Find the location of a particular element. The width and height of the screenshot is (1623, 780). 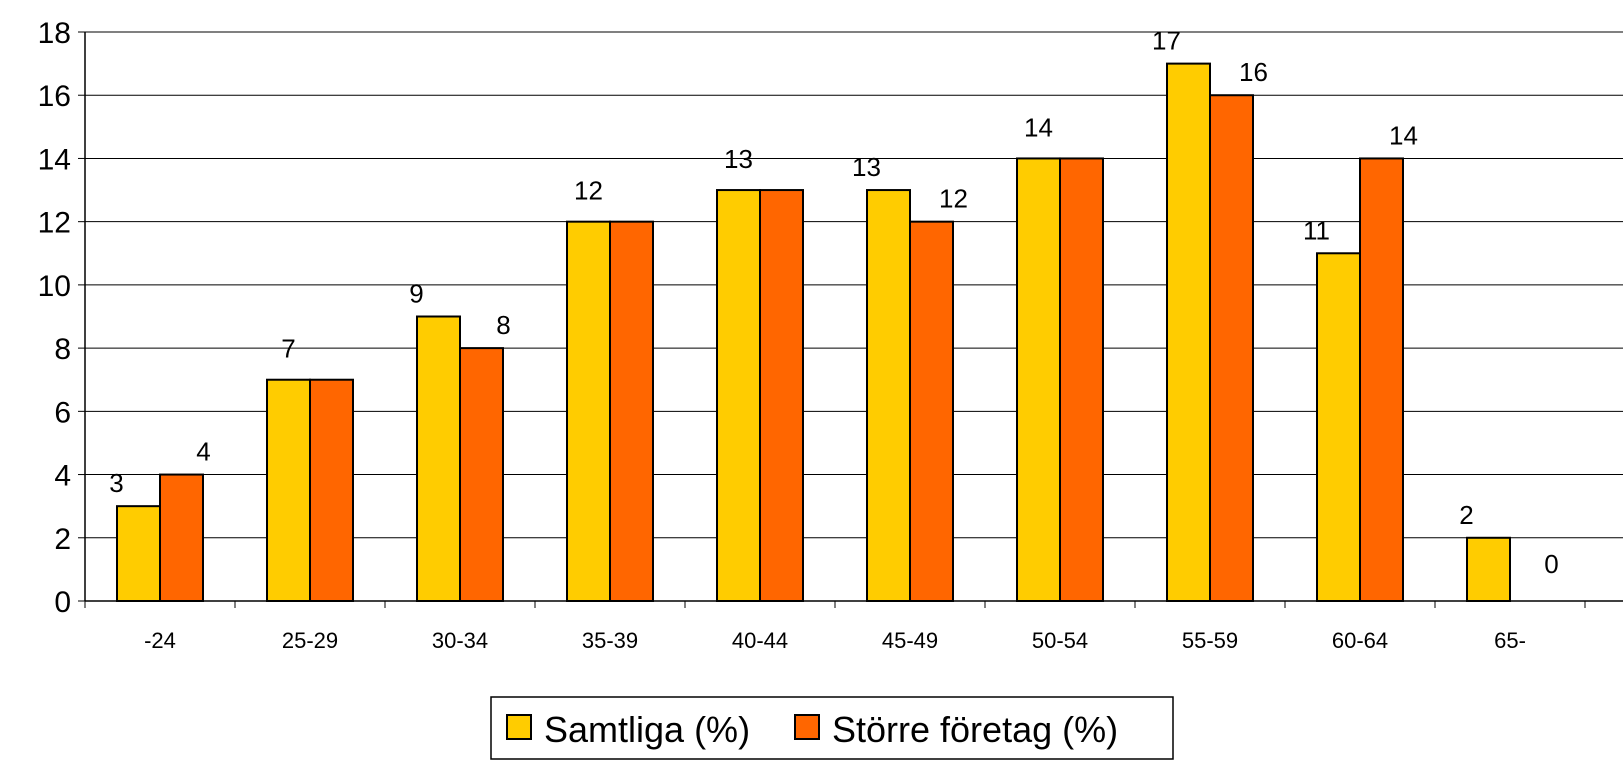

data-label: 7 is located at coordinates (288, 349).